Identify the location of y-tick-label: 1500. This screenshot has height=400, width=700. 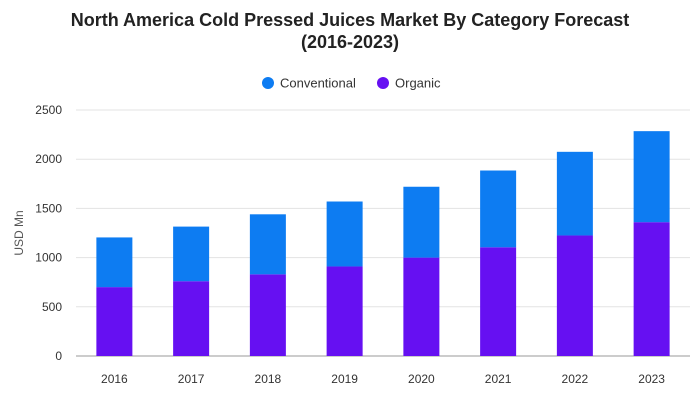
(48, 208).